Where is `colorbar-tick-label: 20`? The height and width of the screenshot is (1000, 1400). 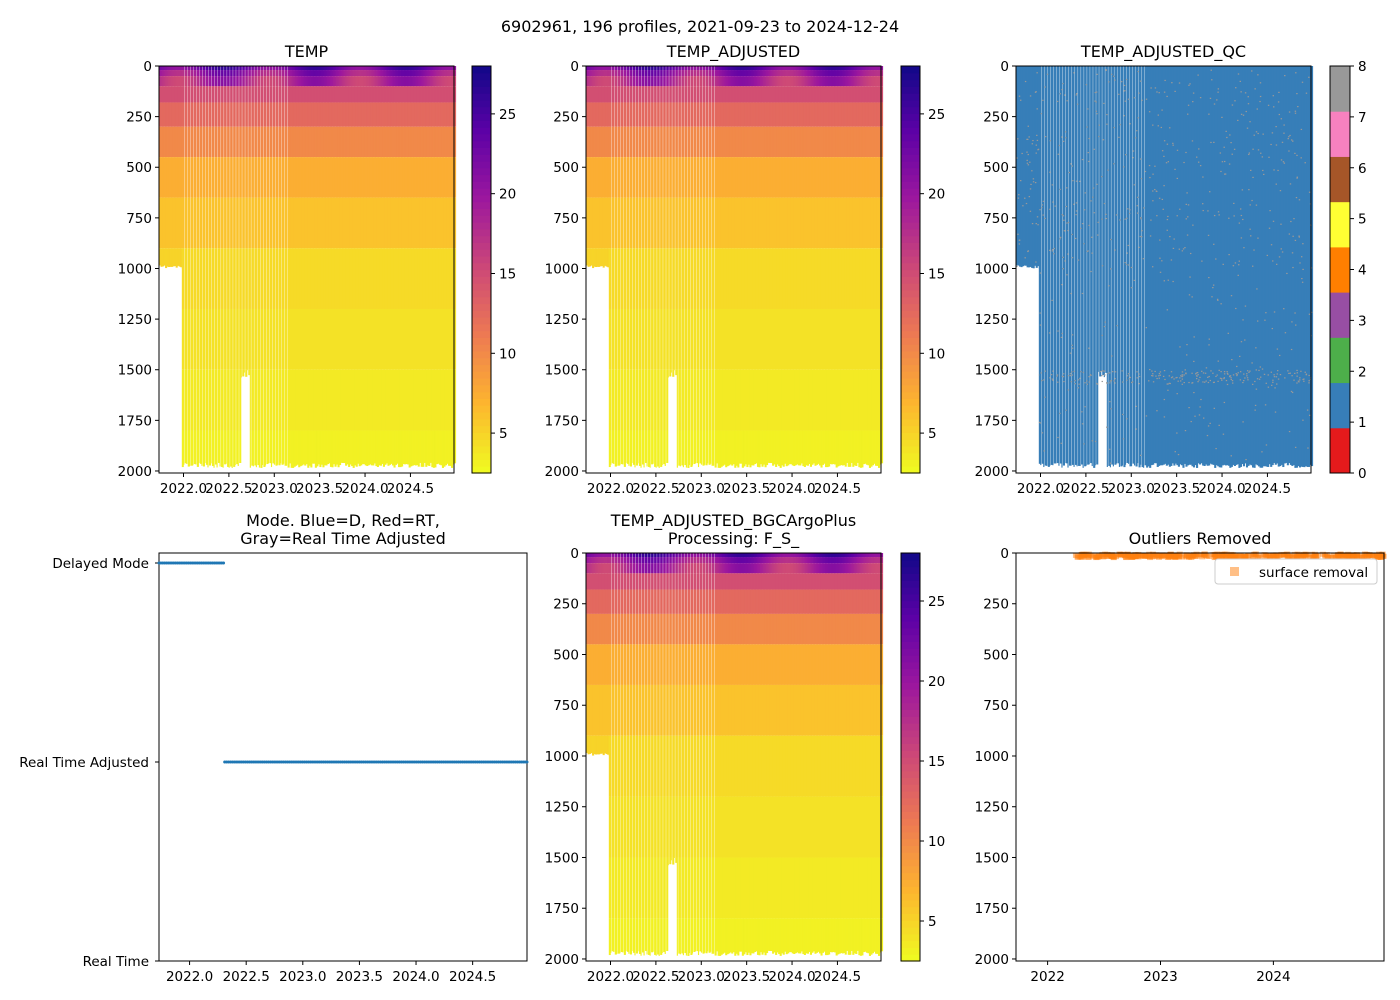
colorbar-tick-label: 20 is located at coordinates (507, 195).